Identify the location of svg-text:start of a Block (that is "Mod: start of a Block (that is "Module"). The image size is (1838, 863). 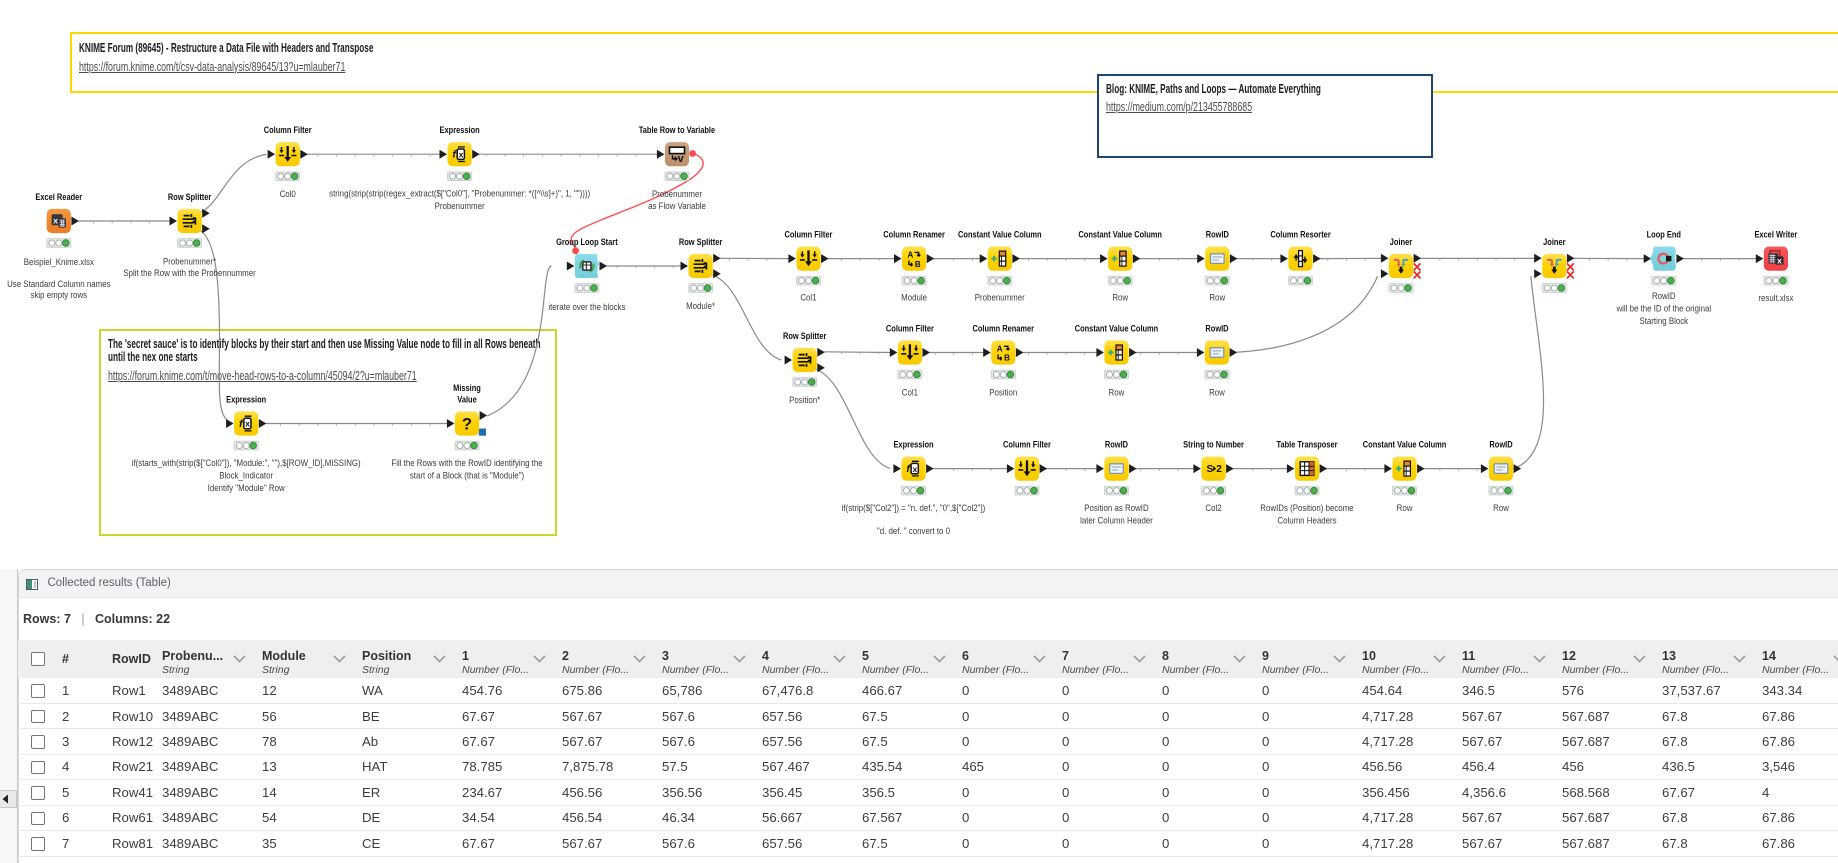
(467, 475).